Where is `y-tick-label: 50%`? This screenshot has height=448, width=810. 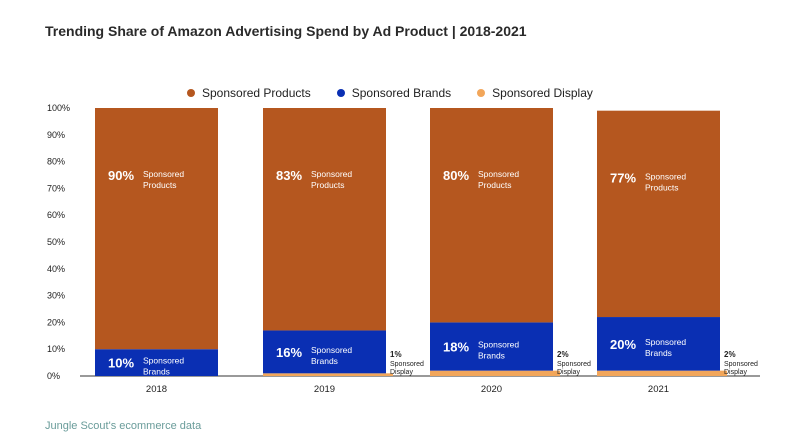 y-tick-label: 50% is located at coordinates (56, 242).